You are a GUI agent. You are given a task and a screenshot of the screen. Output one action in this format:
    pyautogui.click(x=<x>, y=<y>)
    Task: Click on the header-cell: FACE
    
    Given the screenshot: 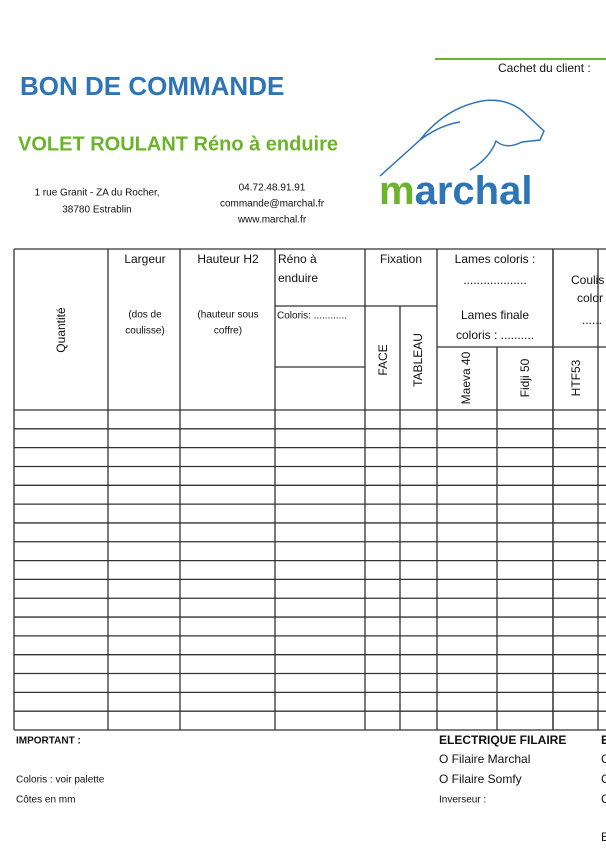 What is the action you would take?
    pyautogui.click(x=383, y=359)
    